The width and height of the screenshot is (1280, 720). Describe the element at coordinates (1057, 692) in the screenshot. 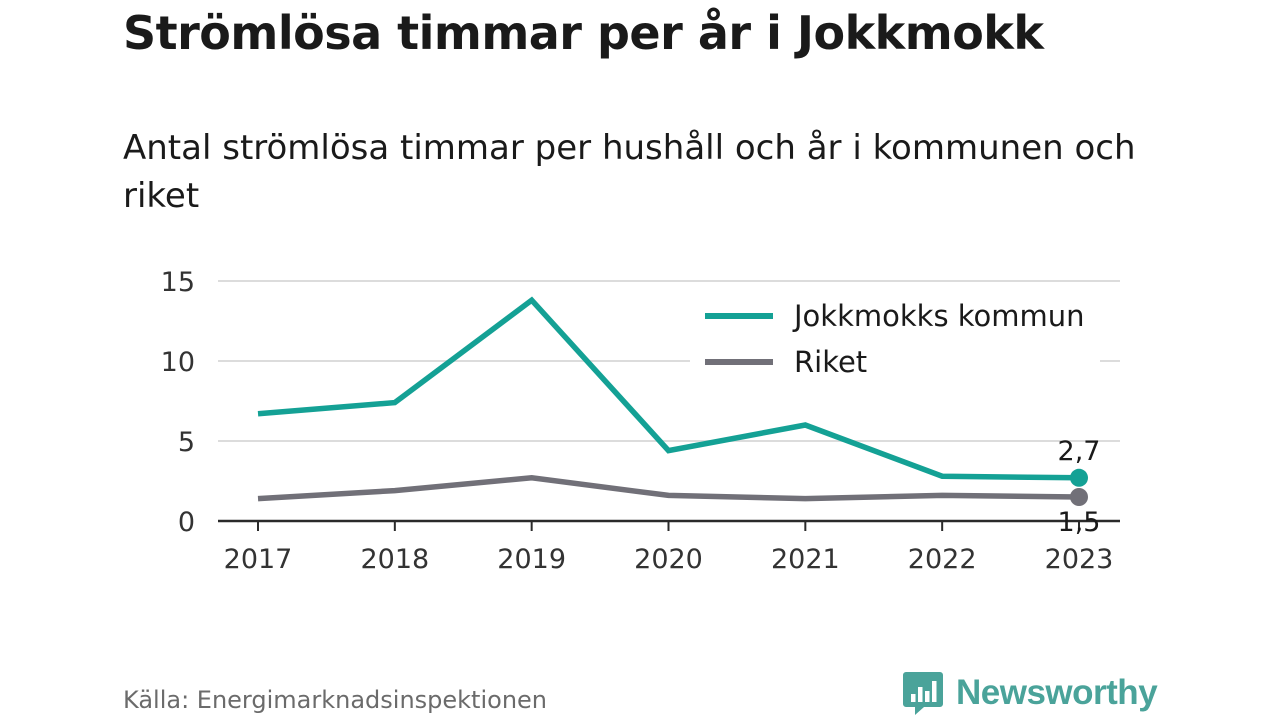

I see `brand-name: Newsworthy` at that location.